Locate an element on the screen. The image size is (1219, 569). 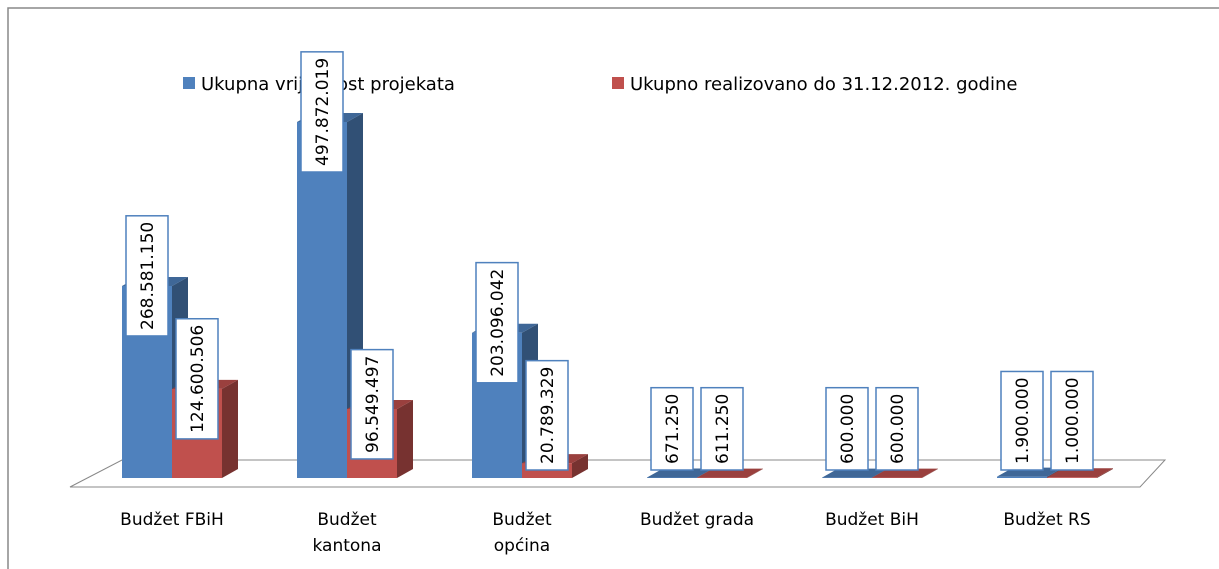
data-label: 497.872.019 is located at coordinates (322, 112).